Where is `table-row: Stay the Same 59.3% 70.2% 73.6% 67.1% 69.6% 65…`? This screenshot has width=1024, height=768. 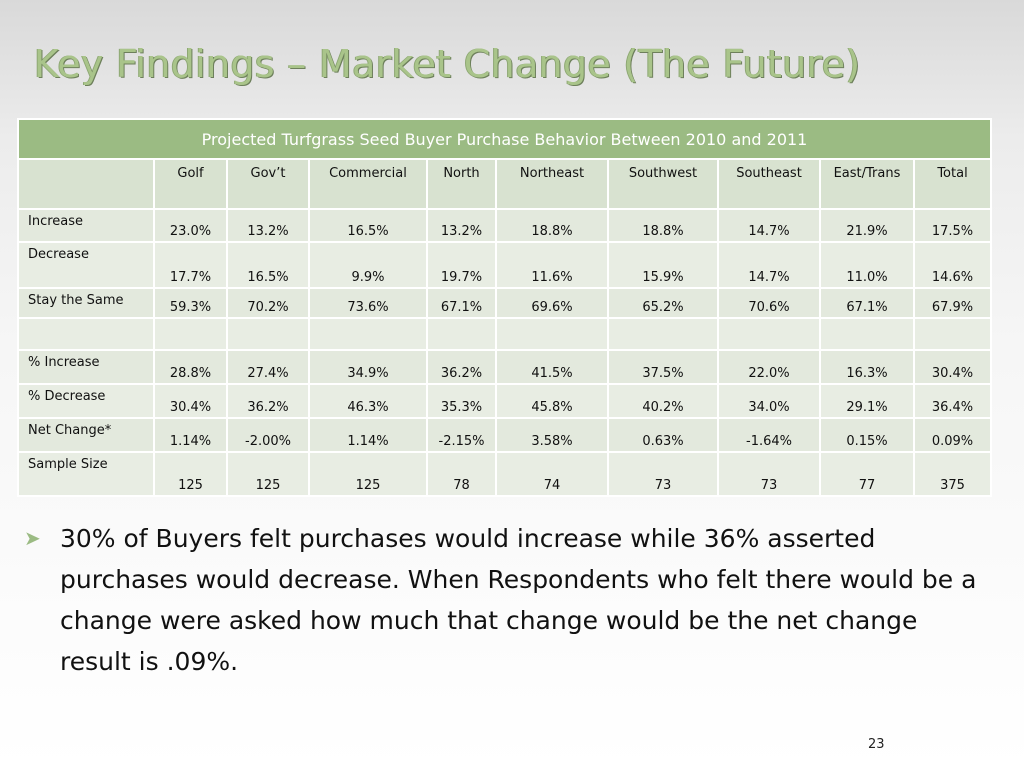 table-row: Stay the Same 59.3% 70.2% 73.6% 67.1% 69.6% 65… is located at coordinates (505, 303).